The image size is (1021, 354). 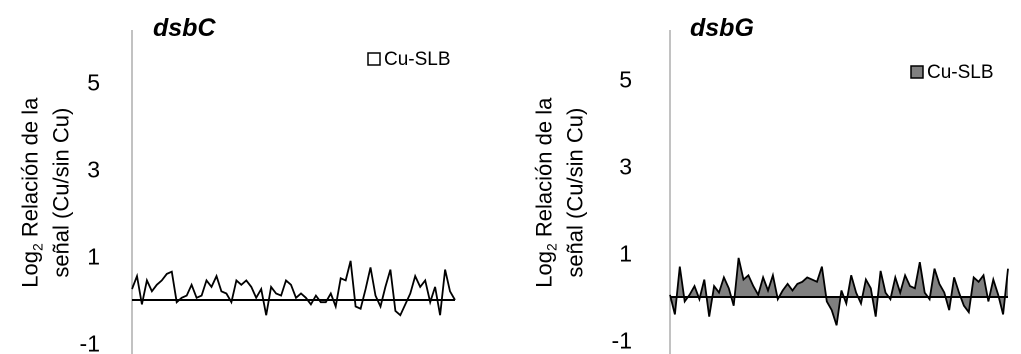 I want to click on series-area, so click(x=839, y=291).